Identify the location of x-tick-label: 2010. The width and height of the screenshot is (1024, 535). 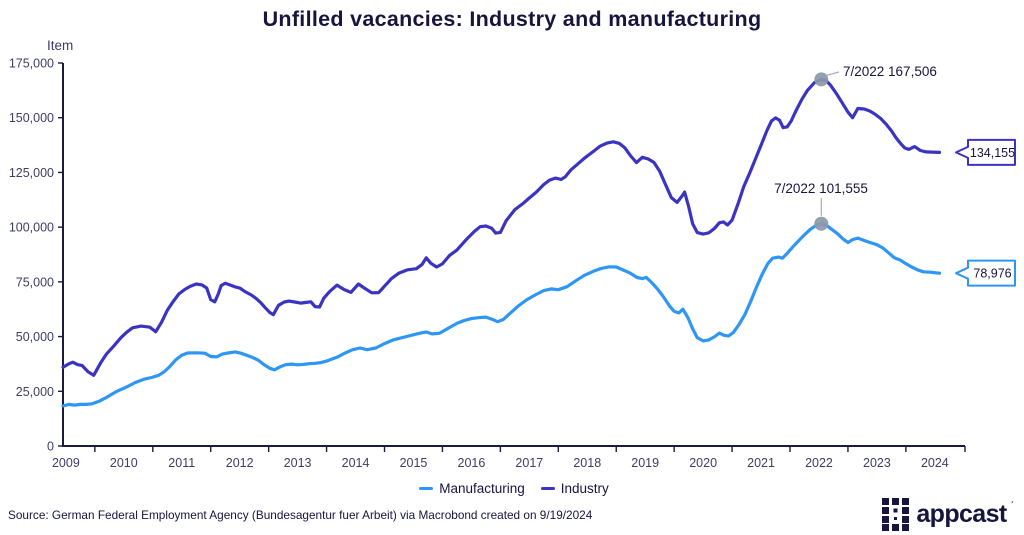
(124, 463).